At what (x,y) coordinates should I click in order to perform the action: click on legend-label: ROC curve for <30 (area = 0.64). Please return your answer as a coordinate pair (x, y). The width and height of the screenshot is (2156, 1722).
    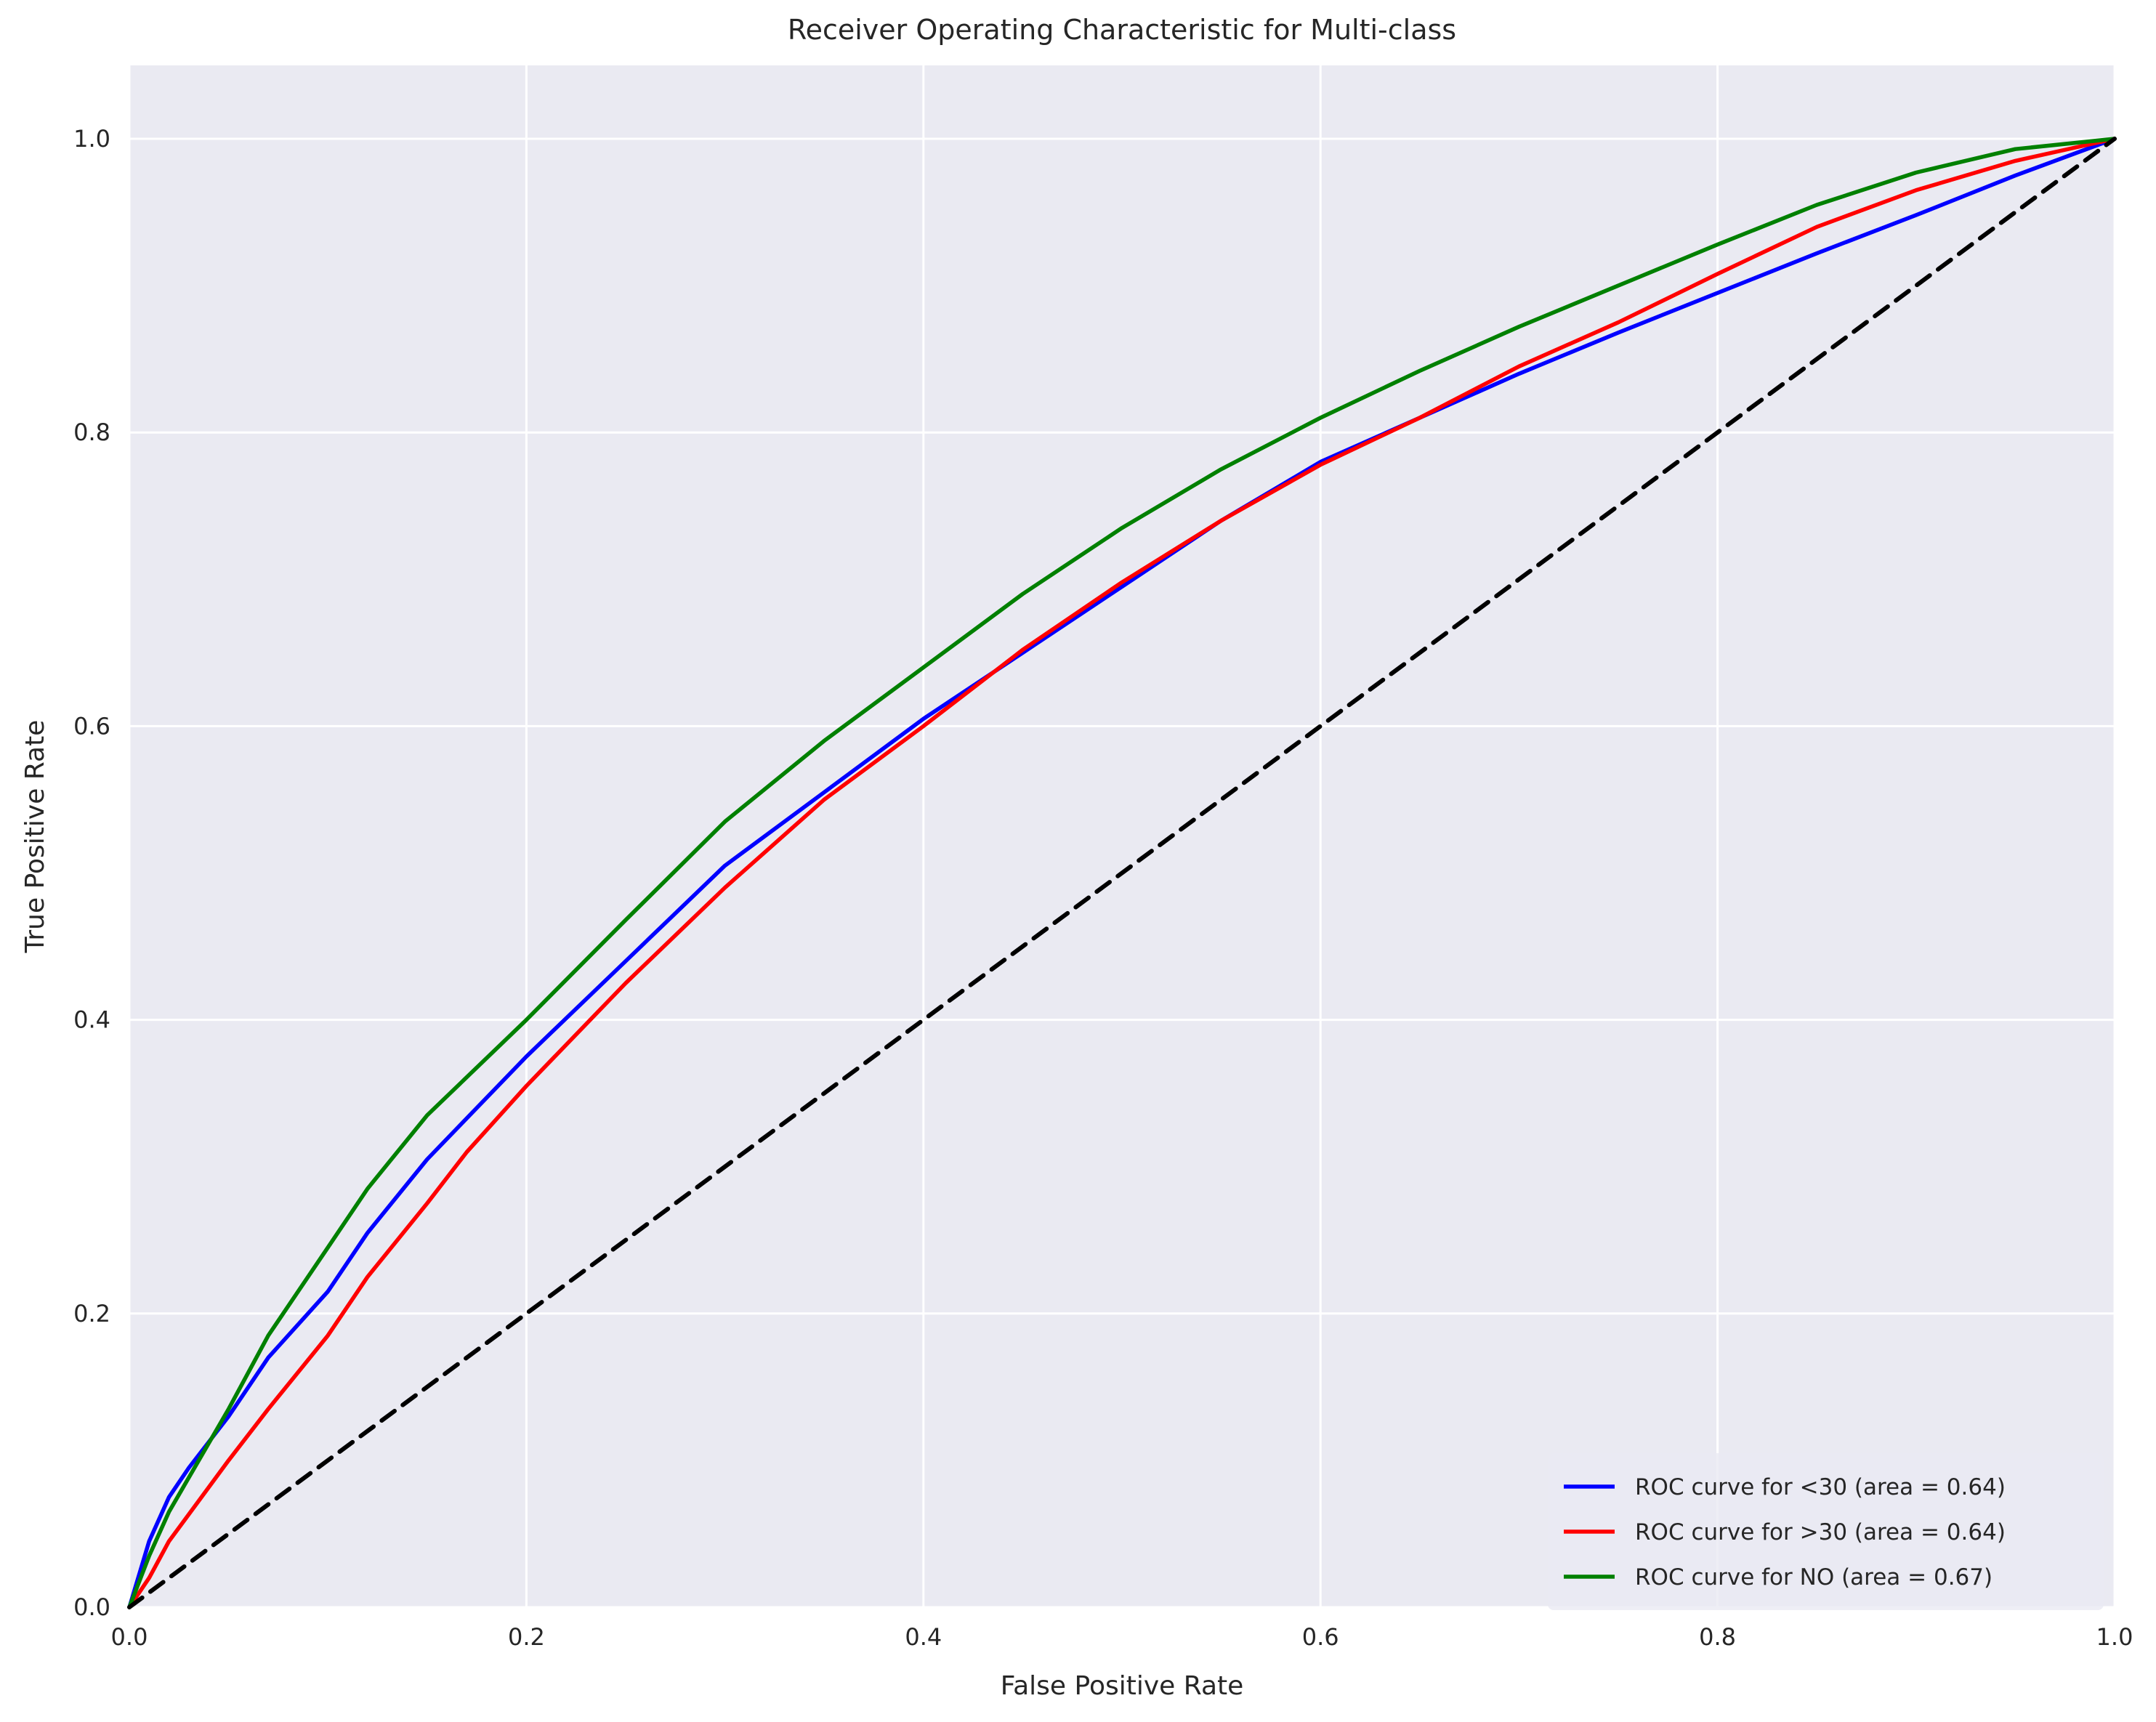
    Looking at the image, I should click on (1821, 1487).